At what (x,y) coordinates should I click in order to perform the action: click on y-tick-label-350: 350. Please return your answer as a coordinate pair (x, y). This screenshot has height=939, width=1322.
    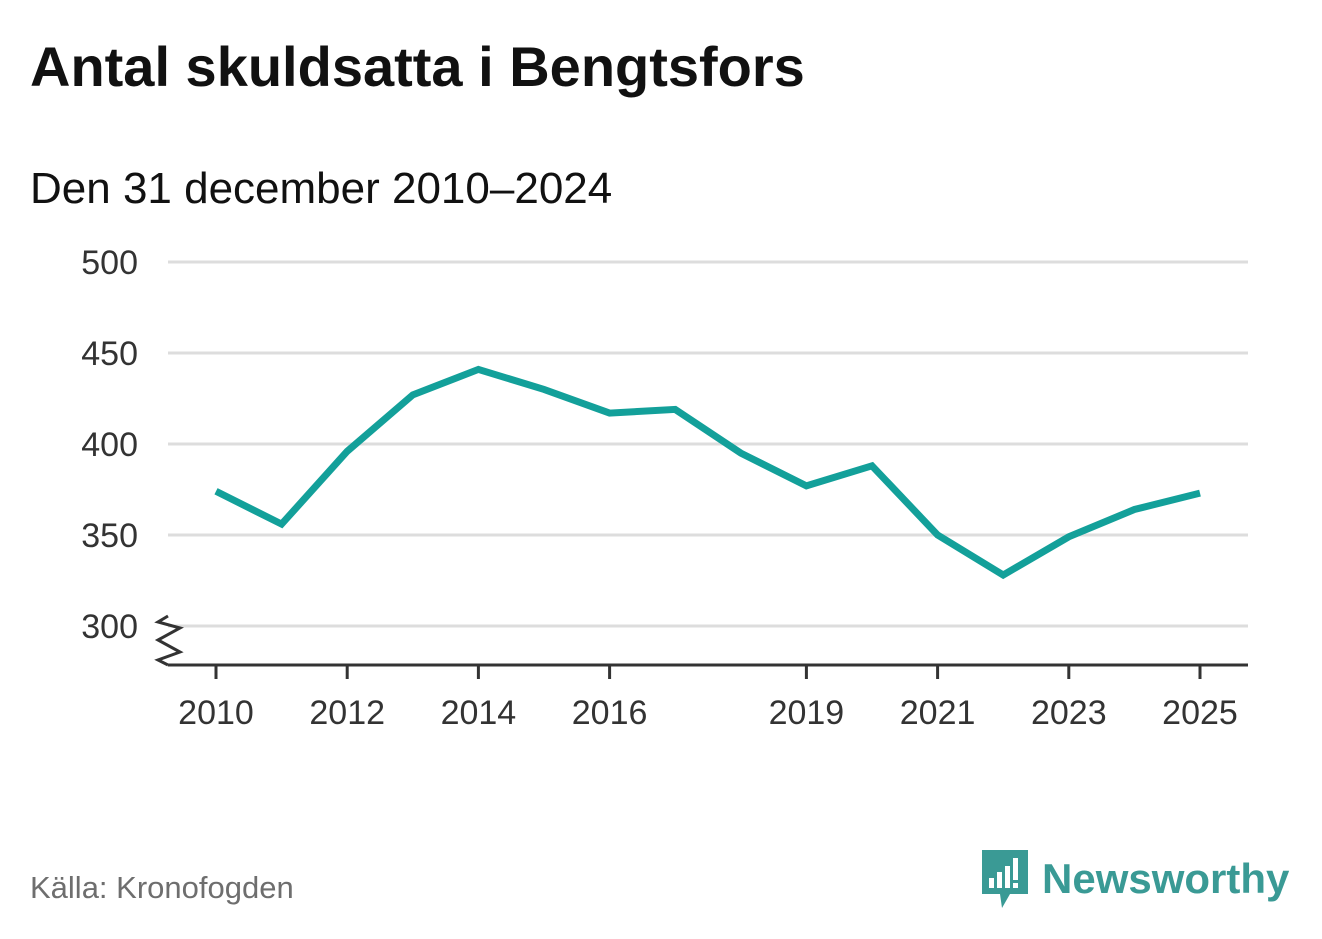
    Looking at the image, I should click on (109, 536).